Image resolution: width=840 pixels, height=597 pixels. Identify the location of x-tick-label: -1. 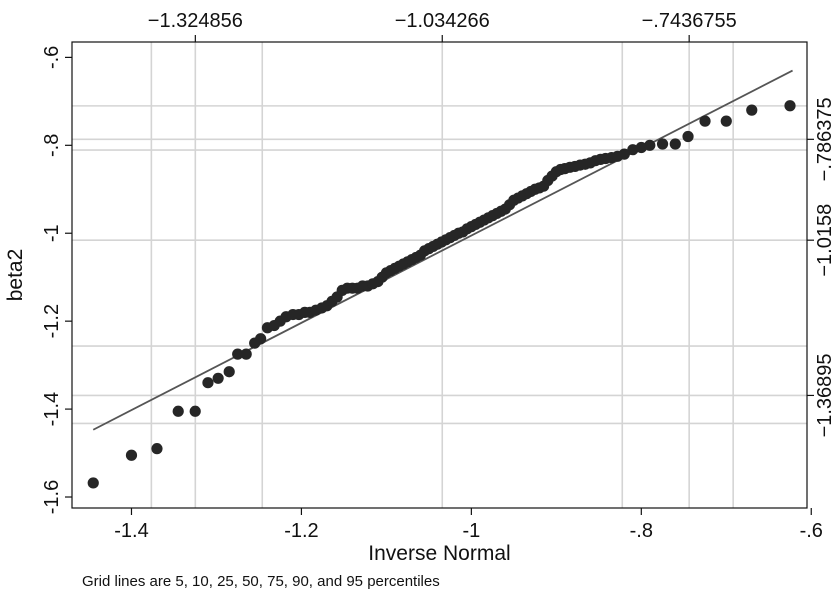
(471, 531).